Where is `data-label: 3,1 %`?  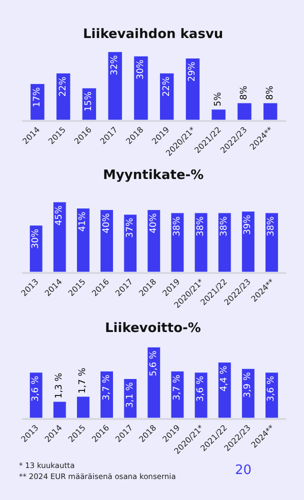
data-label: 3,1 % is located at coordinates (130, 395).